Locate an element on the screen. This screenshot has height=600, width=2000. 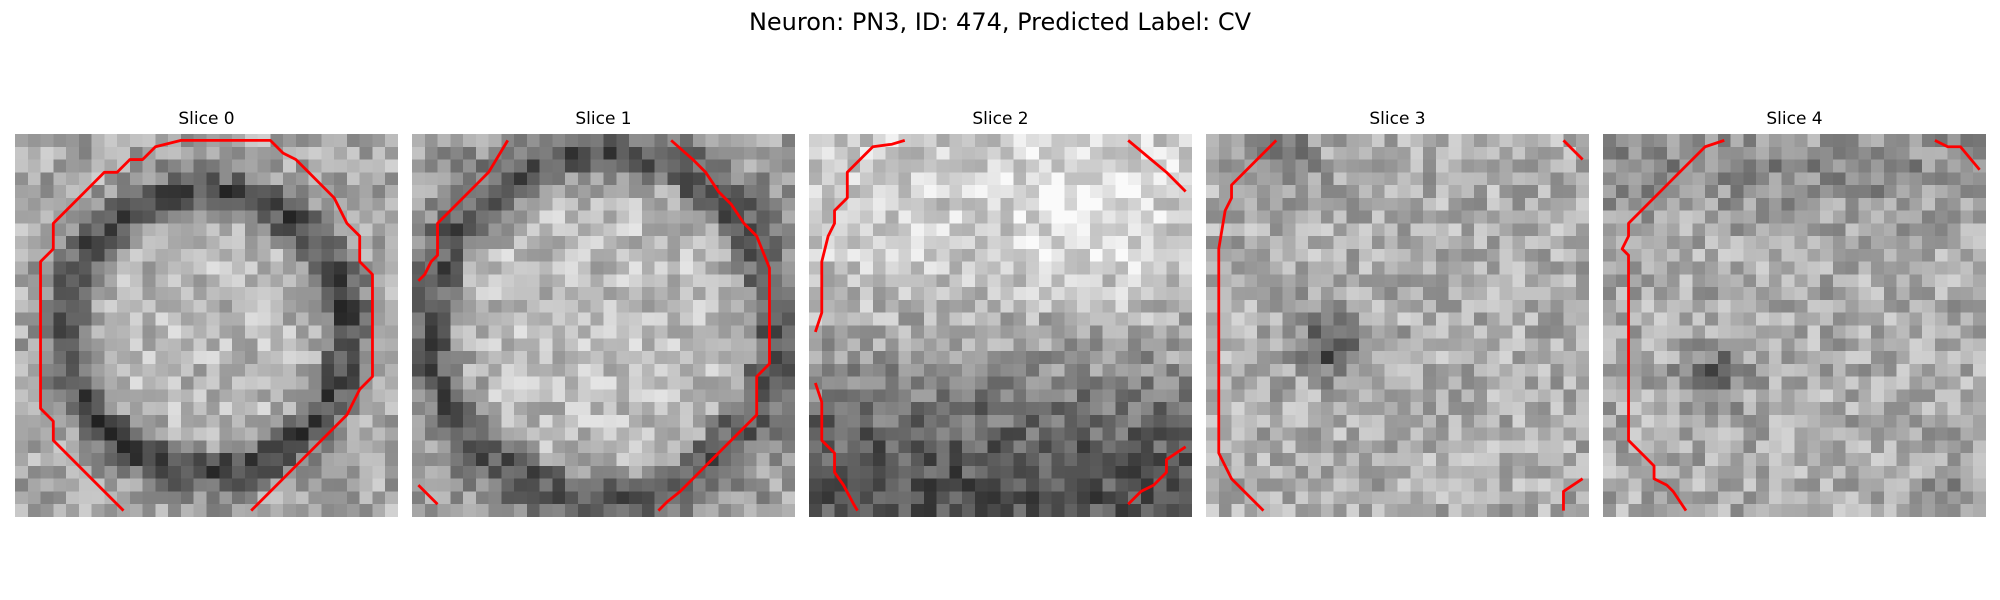
slice-panel-1: Slice 1 is located at coordinates (603, 312).